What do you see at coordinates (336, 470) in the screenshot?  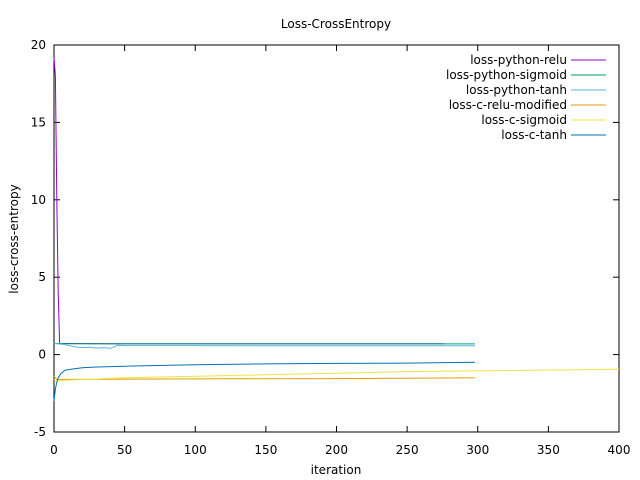 I see `x-axis-label: iteration` at bounding box center [336, 470].